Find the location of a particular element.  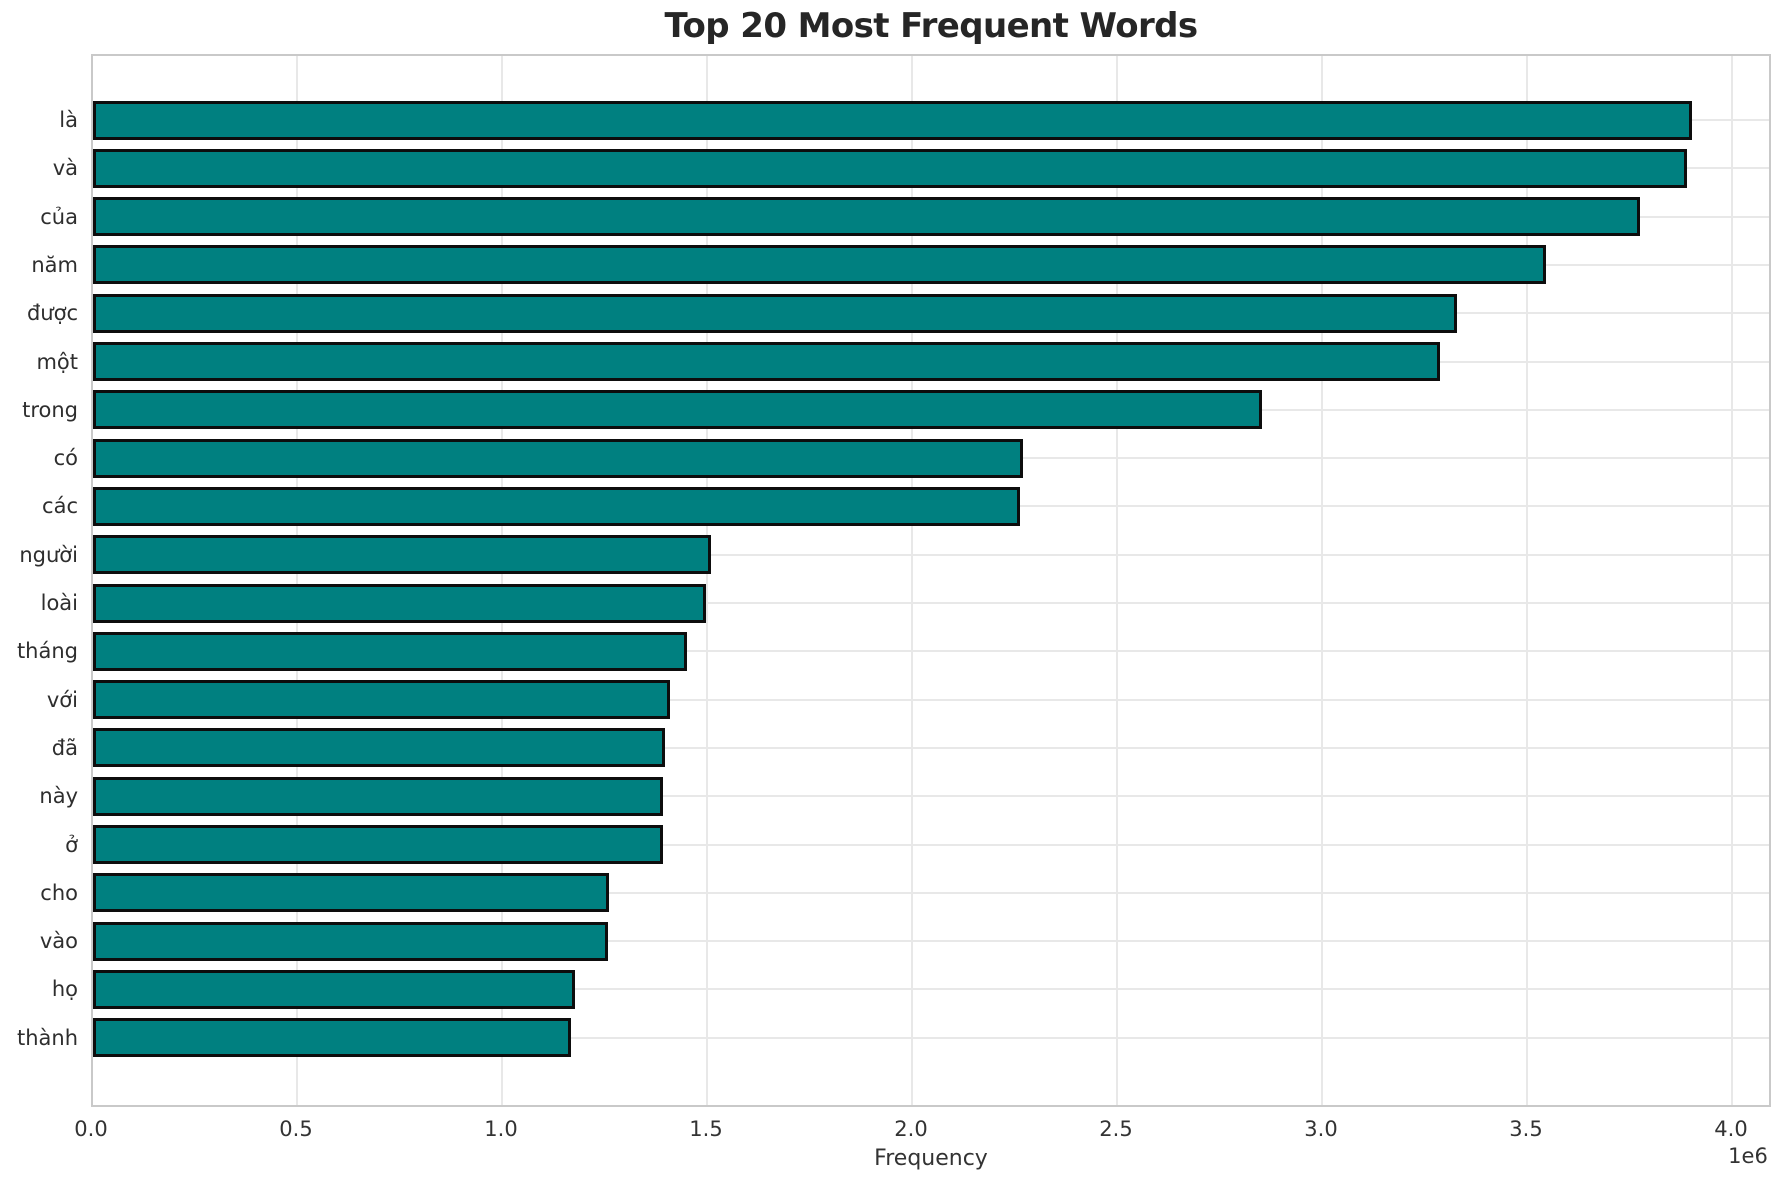

y-axis-label: đã is located at coordinates (64, 747).